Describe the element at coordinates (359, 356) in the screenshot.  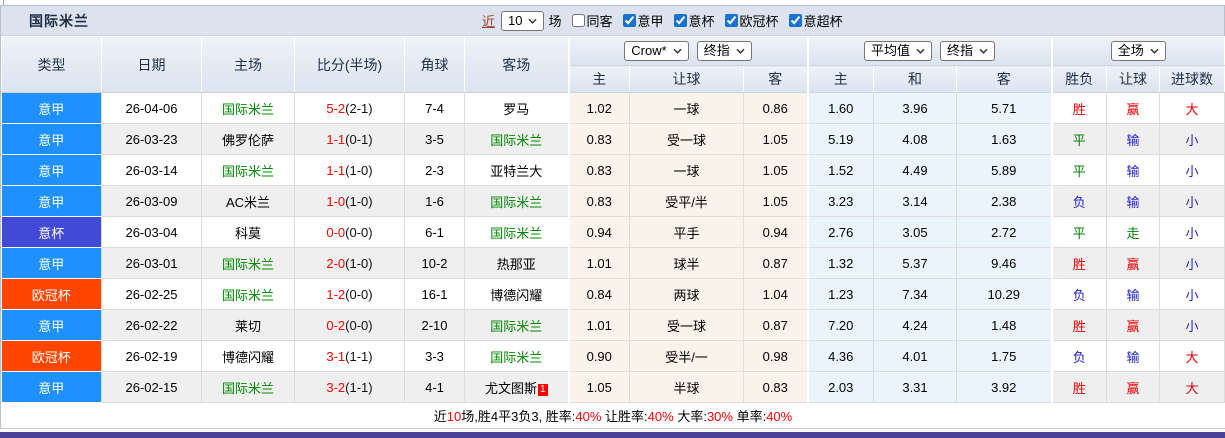
I see `halftime-score: (1-1)` at that location.